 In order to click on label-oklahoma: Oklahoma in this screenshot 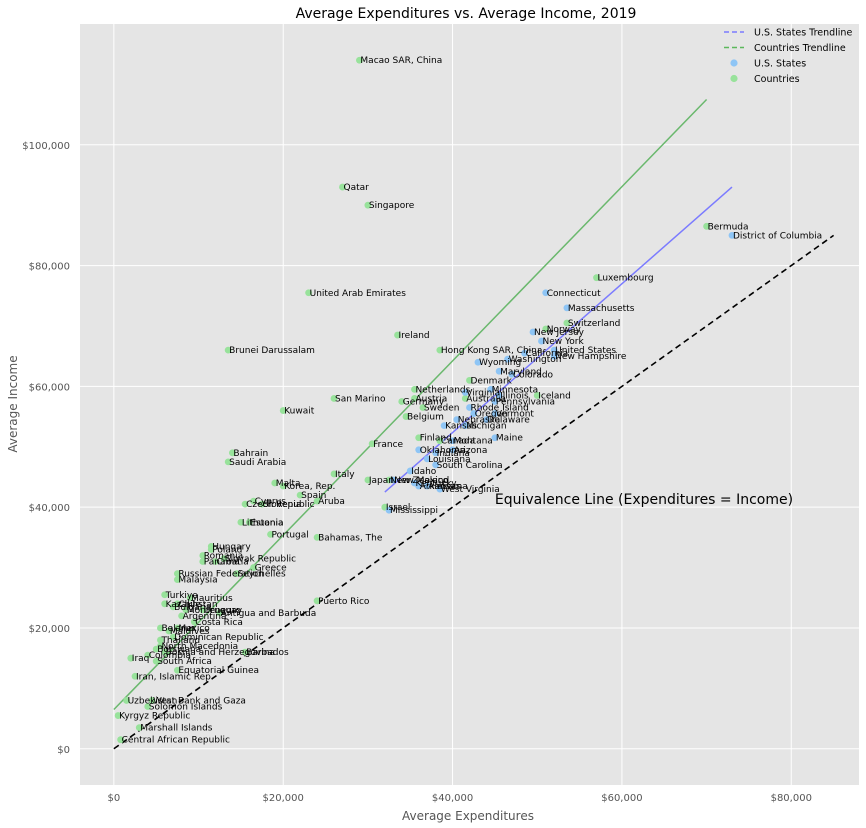, I will do `click(443, 451)`.